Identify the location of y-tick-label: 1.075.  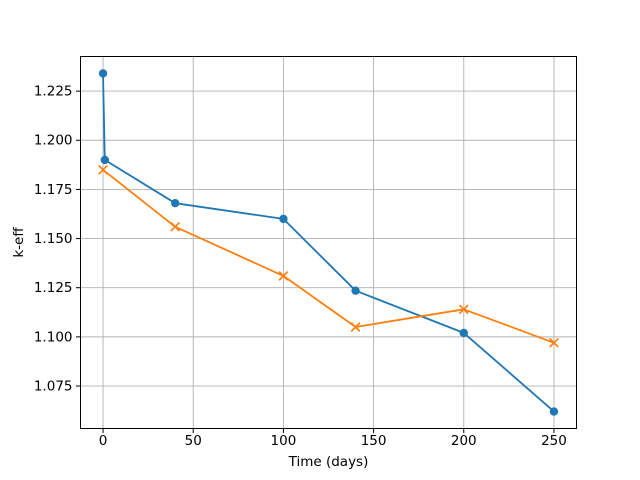
(53, 386).